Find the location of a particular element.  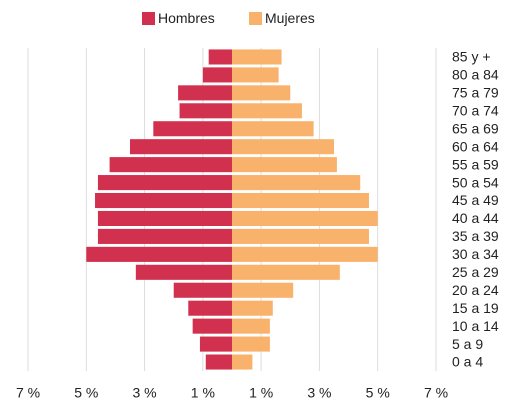

y-tick-label: 65 a 69 is located at coordinates (475, 128).